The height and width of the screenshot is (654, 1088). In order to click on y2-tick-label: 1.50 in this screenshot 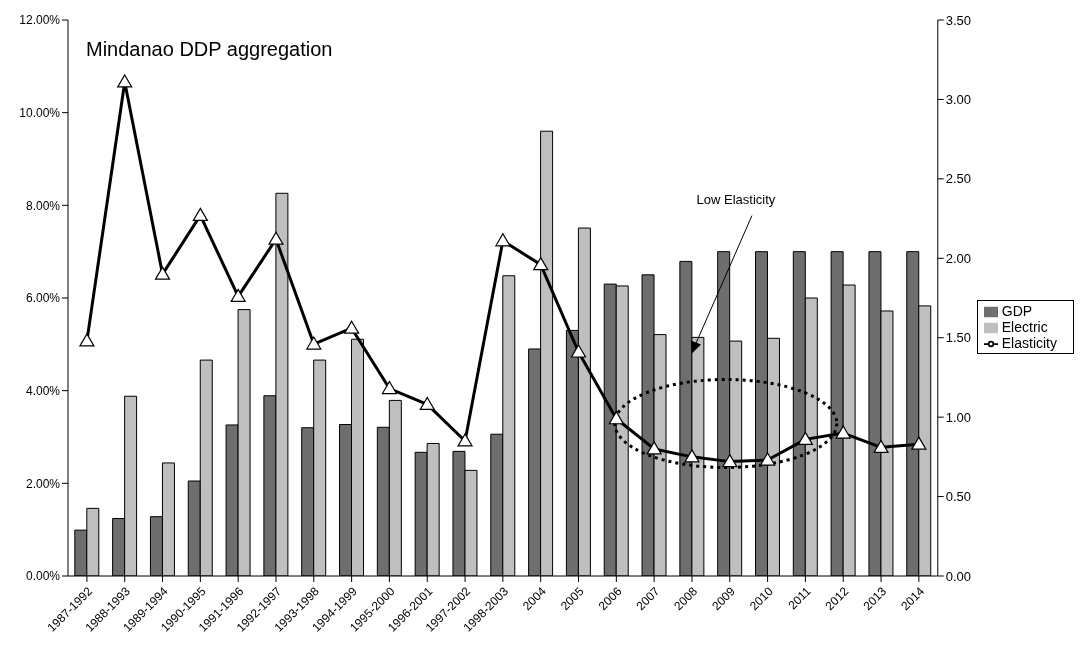, I will do `click(958, 338)`.